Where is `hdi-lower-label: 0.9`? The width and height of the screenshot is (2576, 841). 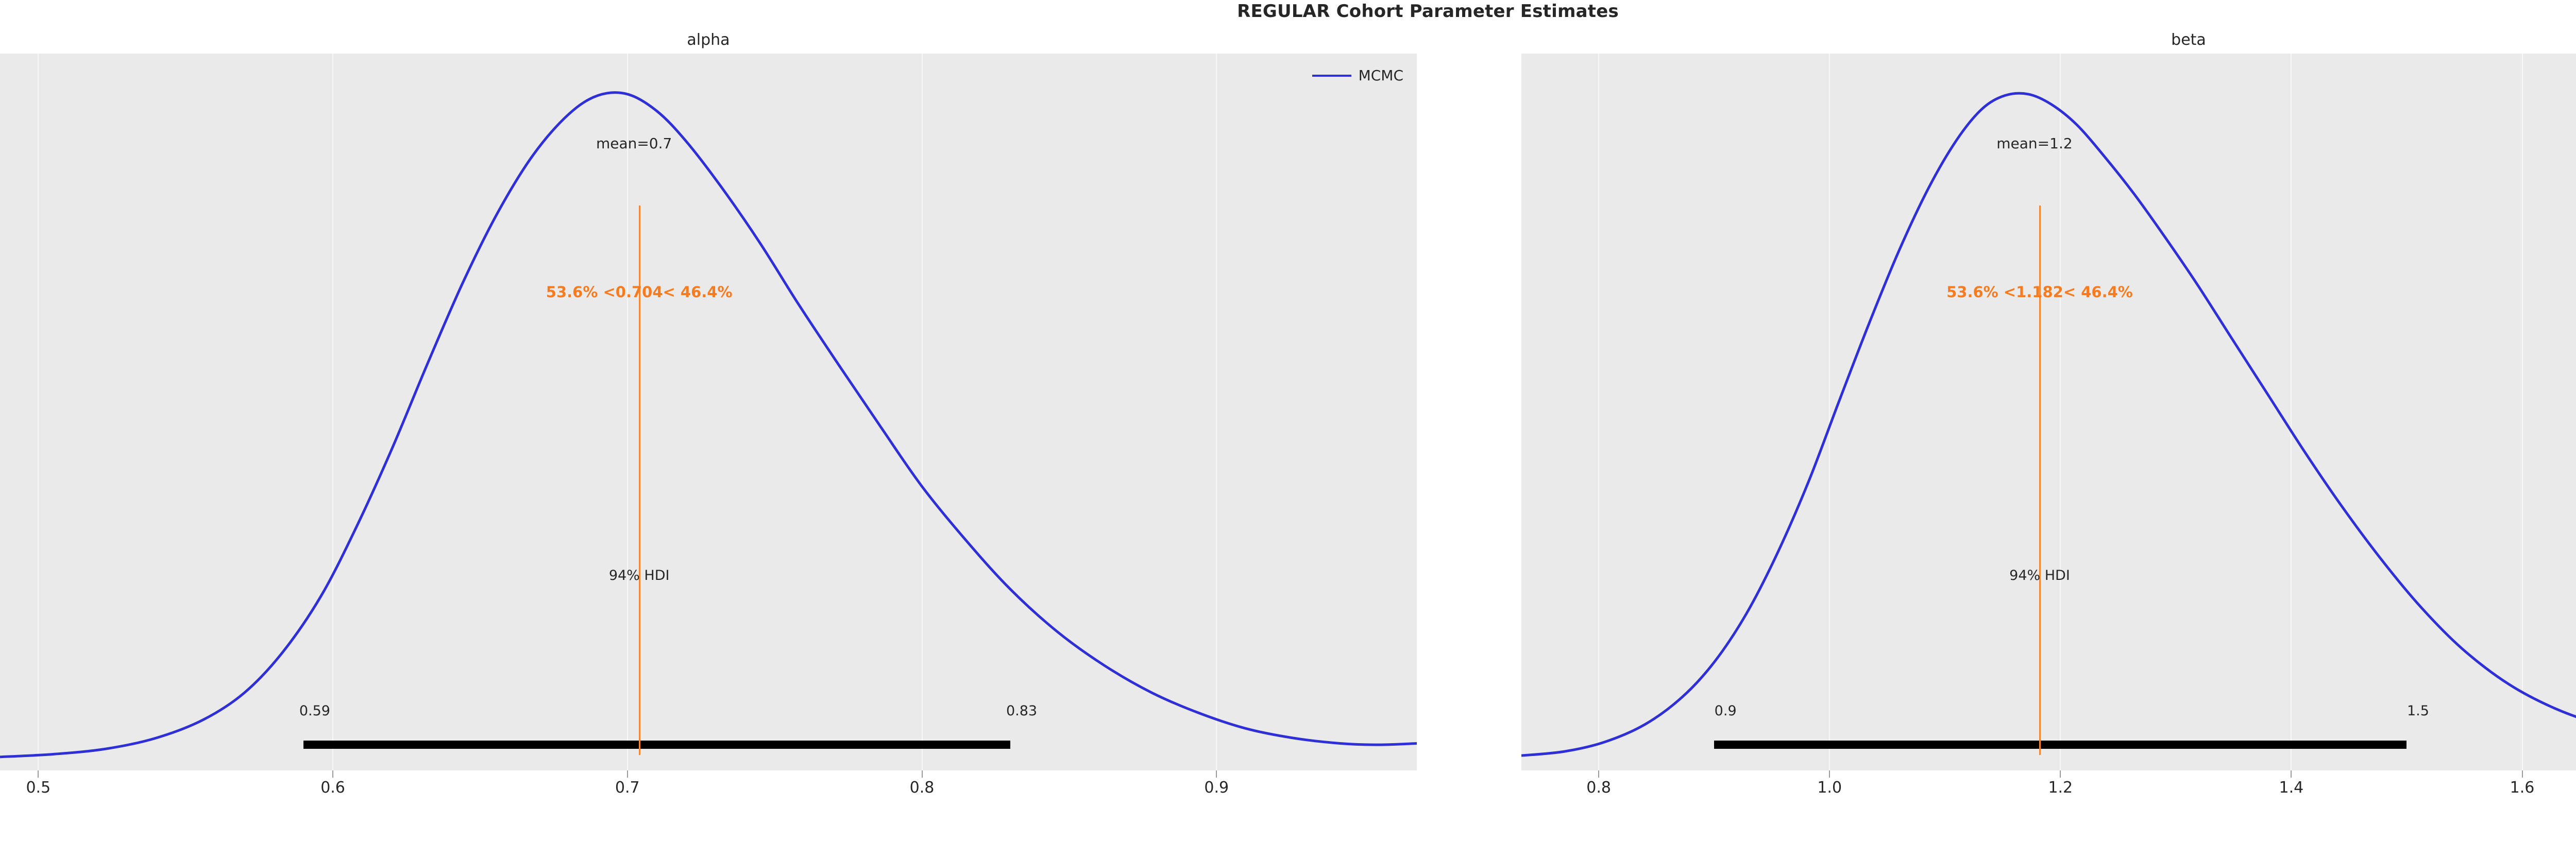 hdi-lower-label: 0.9 is located at coordinates (1726, 710).